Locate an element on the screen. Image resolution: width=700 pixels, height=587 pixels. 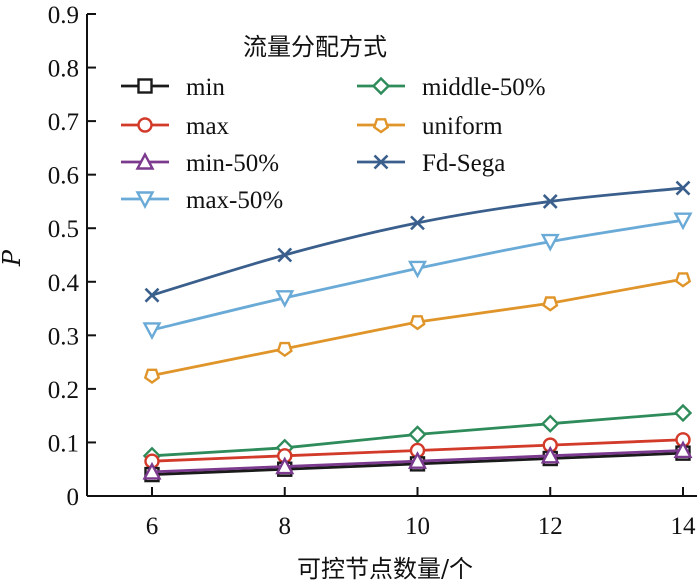
legend-label: min-50% is located at coordinates (232, 163).